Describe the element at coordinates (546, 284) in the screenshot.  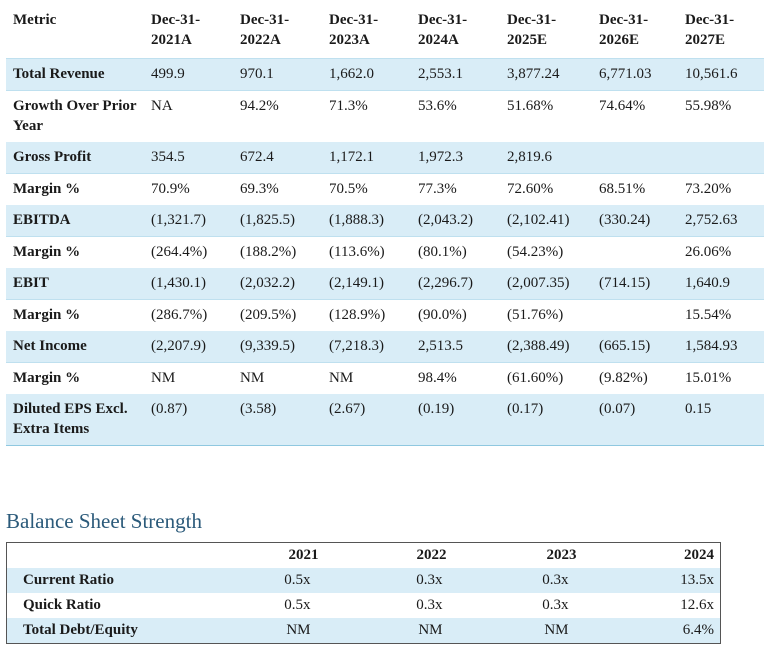
I see `cell-value: (2,007.35)` at that location.